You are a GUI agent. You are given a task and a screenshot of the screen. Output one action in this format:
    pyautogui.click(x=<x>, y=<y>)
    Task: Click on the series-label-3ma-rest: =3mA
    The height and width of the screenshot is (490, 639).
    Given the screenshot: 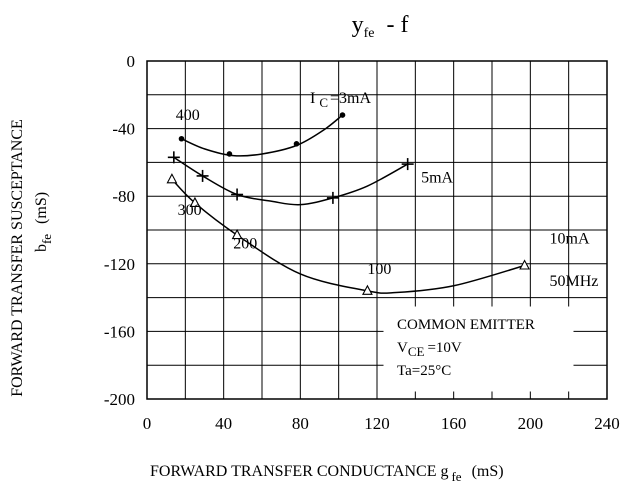 What is the action you would take?
    pyautogui.click(x=350, y=98)
    